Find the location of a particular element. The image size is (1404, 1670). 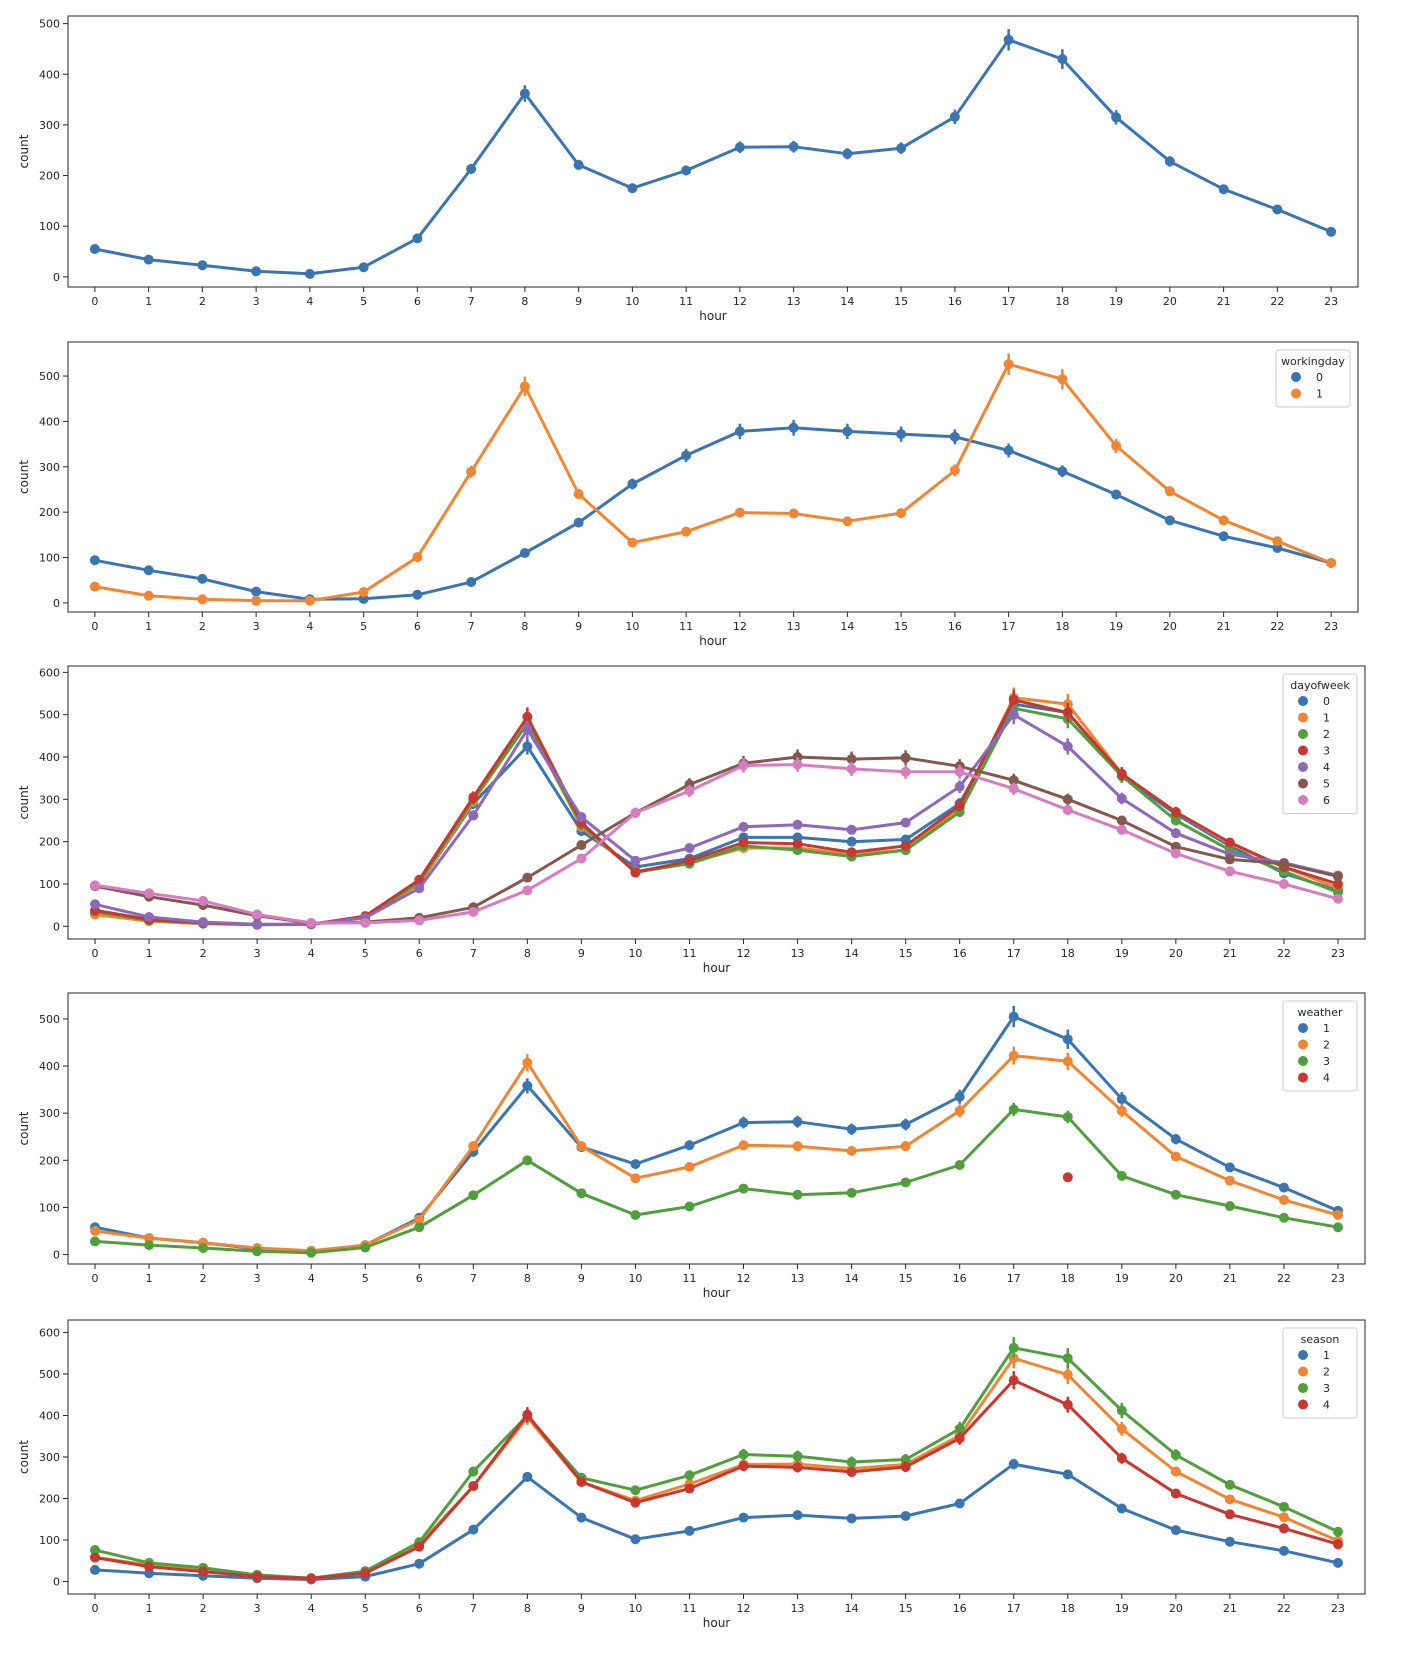

legend-label: 6 is located at coordinates (1326, 800).